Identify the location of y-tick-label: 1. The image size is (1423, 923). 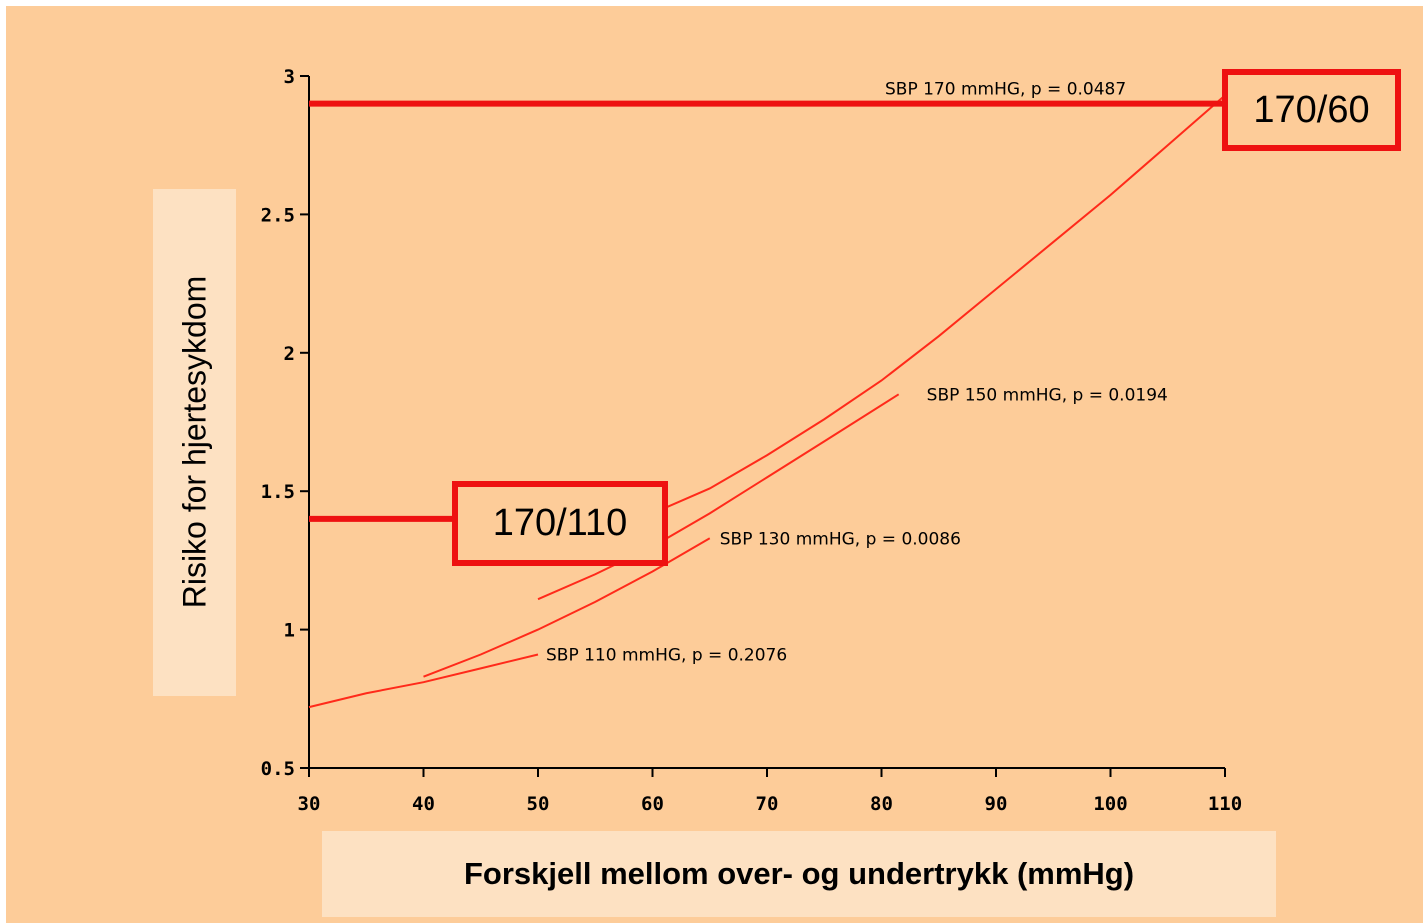
(289, 631).